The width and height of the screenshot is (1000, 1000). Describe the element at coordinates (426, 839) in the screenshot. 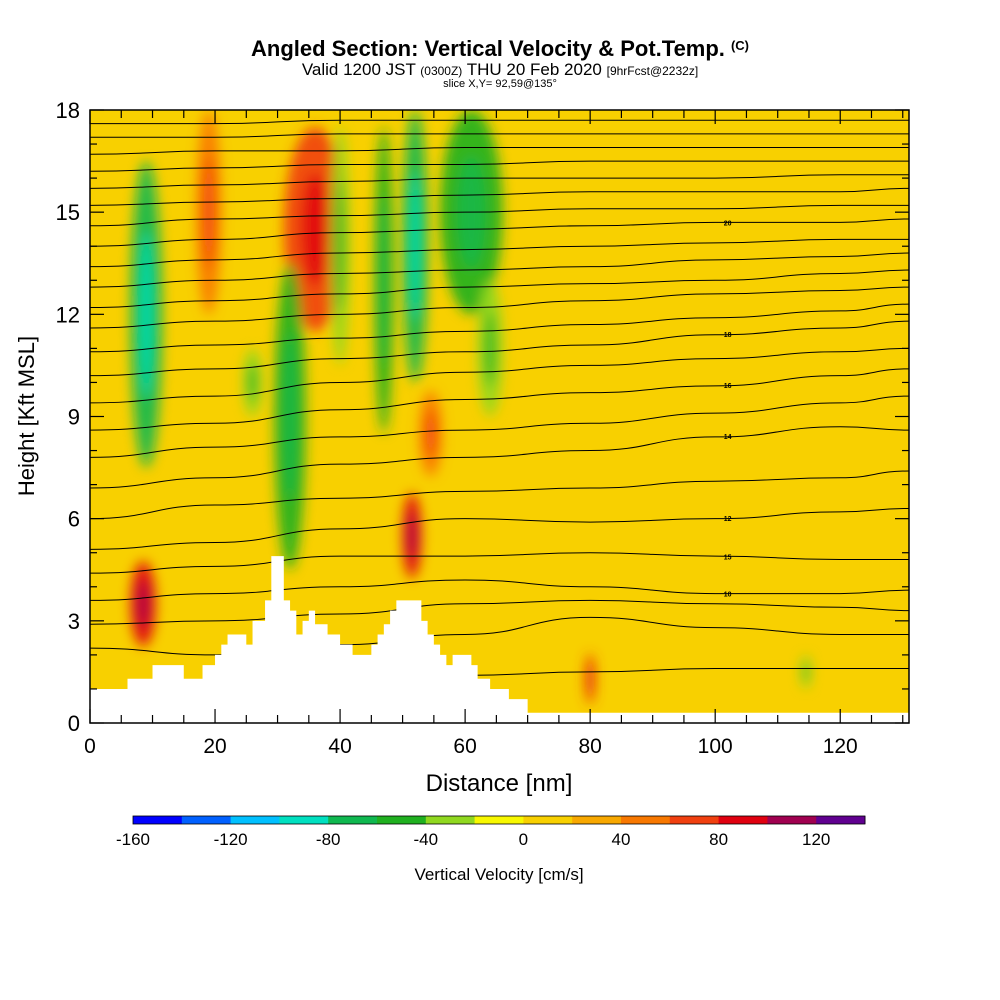

I see `colorbar-tick--40: -40` at that location.